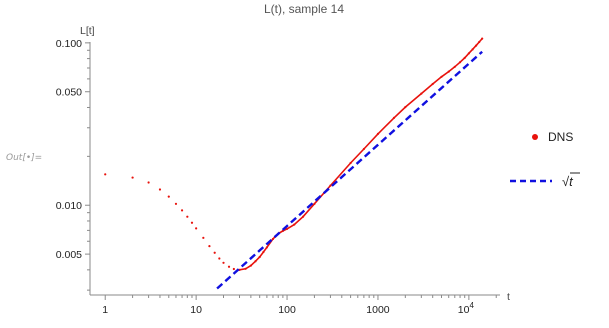 Image resolution: width=609 pixels, height=328 pixels. What do you see at coordinates (69, 255) in the screenshot?
I see `y-tick-label: 0.005` at bounding box center [69, 255].